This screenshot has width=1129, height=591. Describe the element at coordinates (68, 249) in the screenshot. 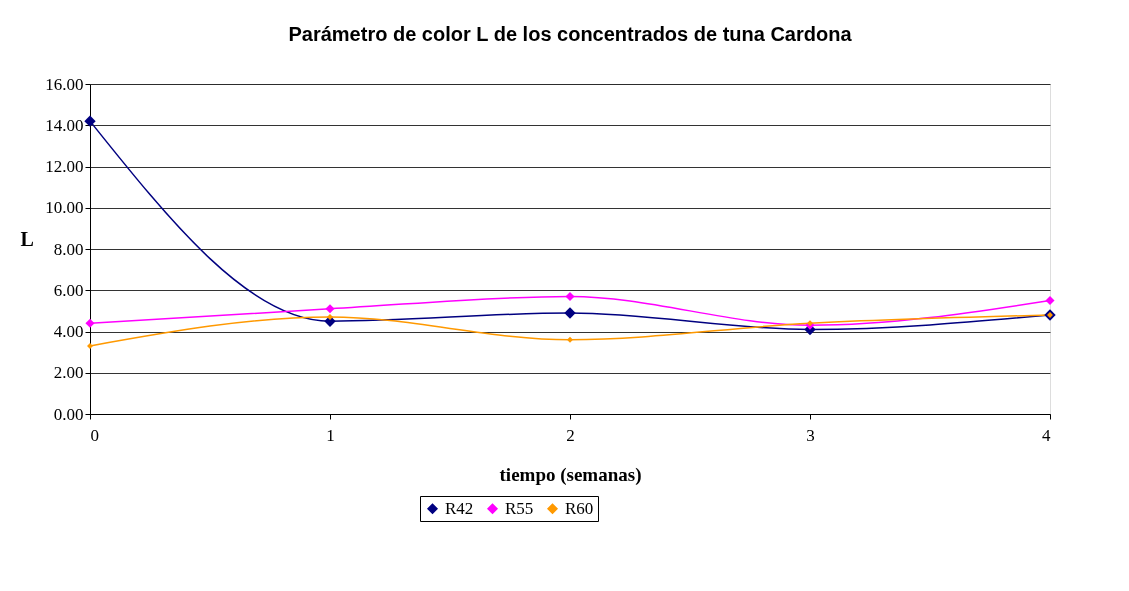

I see `y-tick-label: 8.00` at that location.